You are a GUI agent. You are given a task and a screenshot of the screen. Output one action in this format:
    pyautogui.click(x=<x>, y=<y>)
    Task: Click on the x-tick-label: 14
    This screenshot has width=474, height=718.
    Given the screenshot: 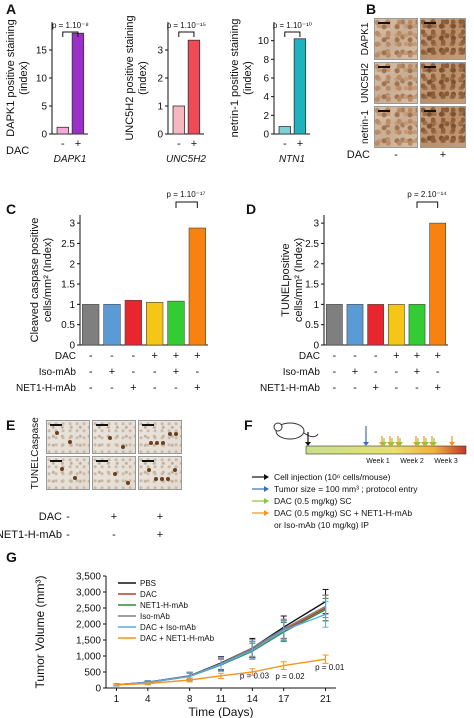 What is the action you would take?
    pyautogui.click(x=253, y=699)
    